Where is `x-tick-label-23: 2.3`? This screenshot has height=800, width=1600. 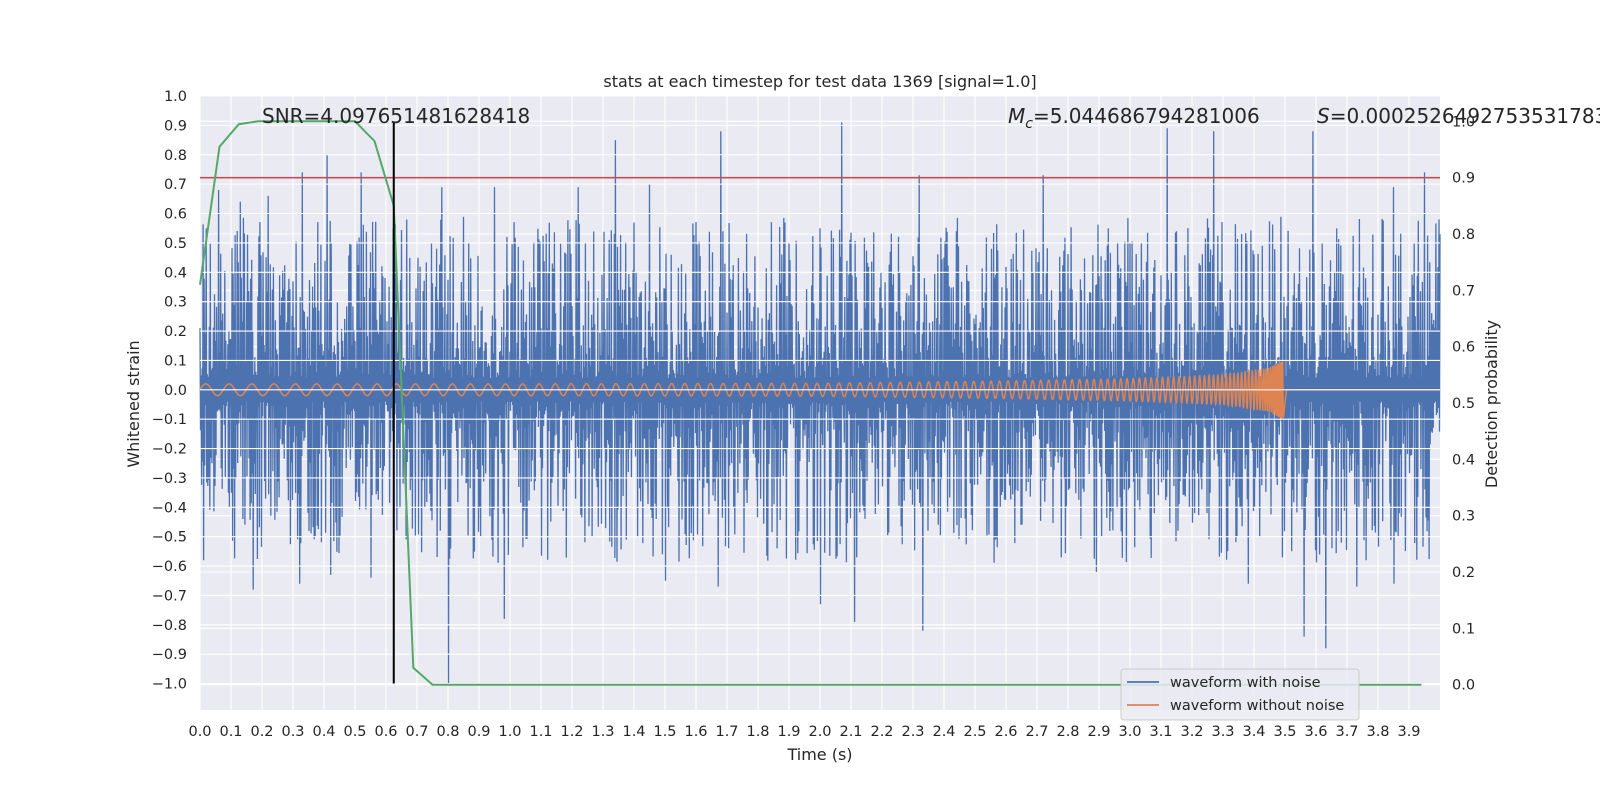
x-tick-label-23: 2.3 is located at coordinates (912, 732).